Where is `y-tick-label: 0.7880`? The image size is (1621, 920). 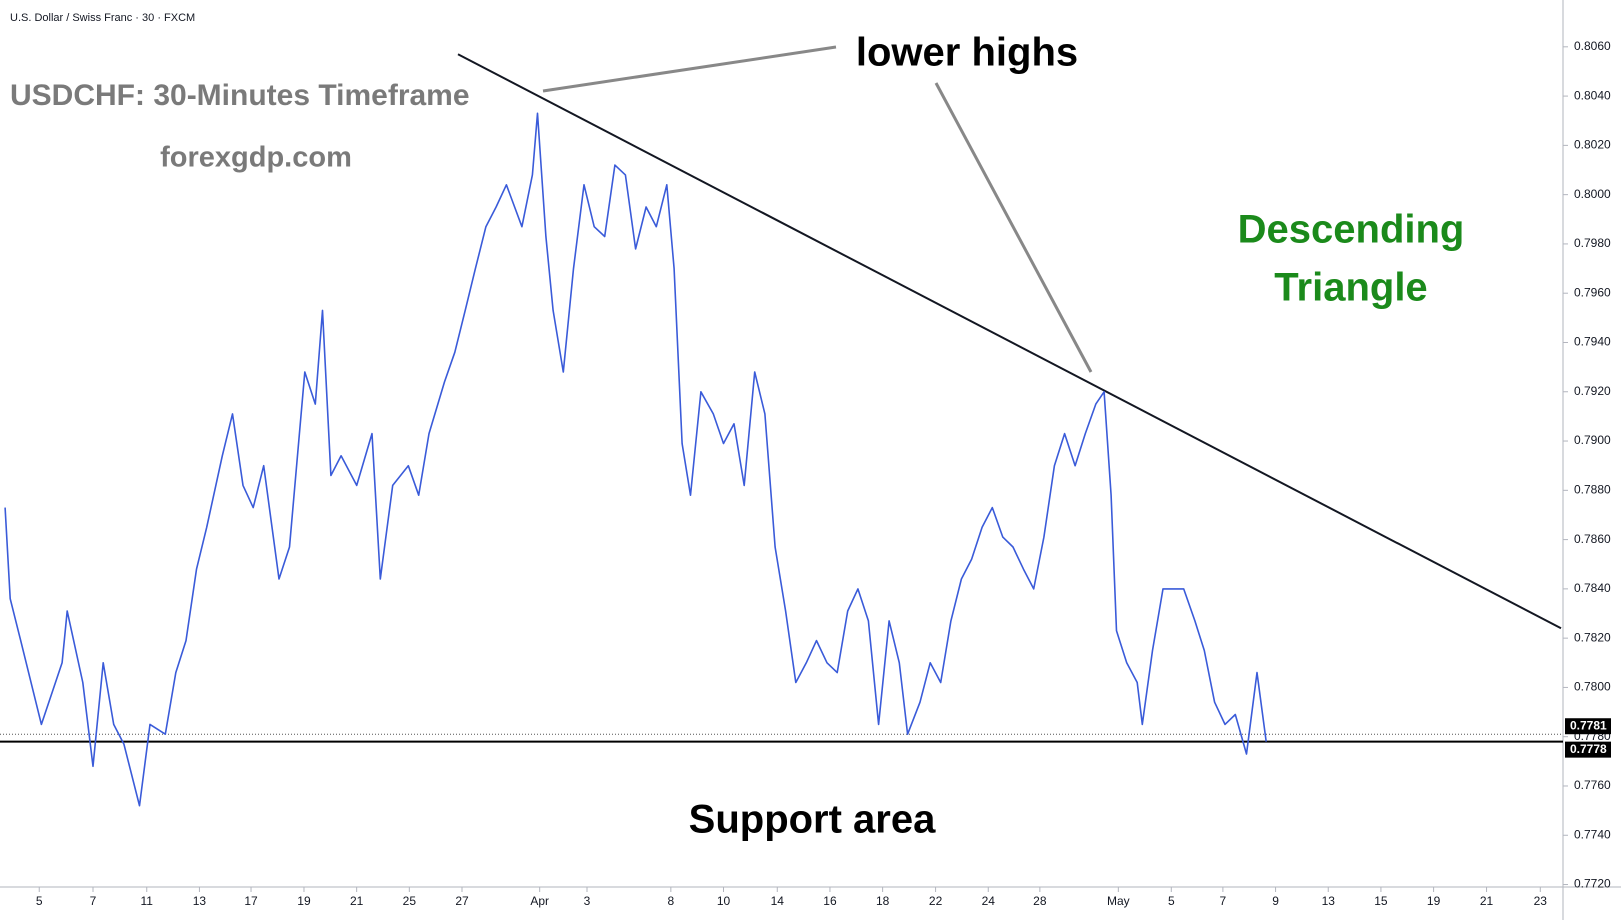 y-tick-label: 0.7880 is located at coordinates (1592, 489).